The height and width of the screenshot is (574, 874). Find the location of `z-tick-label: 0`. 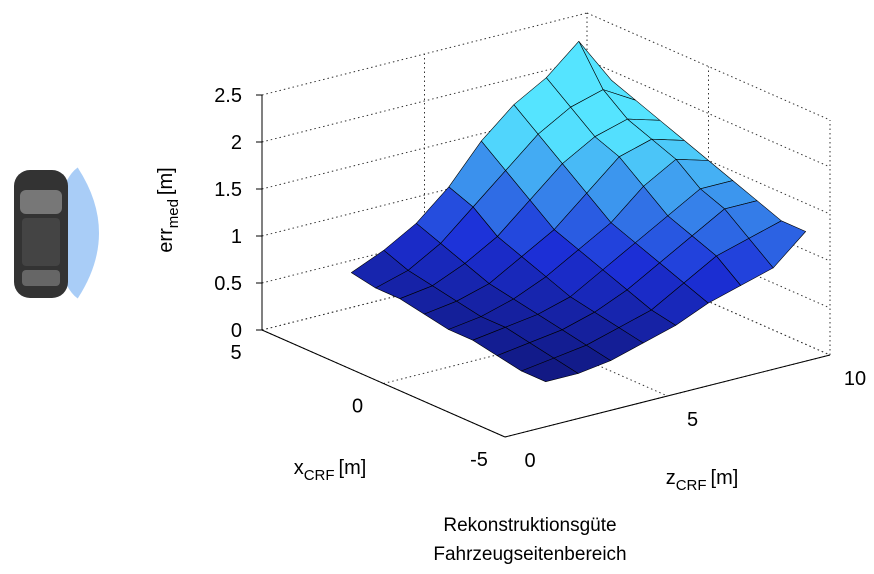

z-tick-label: 0 is located at coordinates (236, 331).